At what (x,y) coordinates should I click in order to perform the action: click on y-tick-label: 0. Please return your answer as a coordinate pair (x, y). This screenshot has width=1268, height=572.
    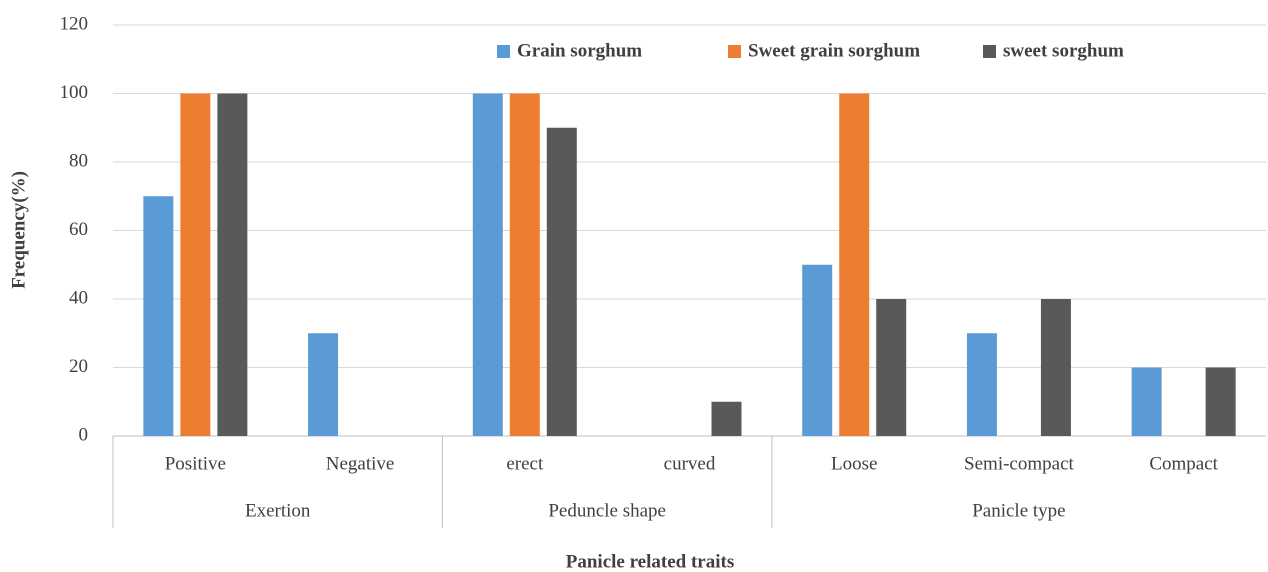
    Looking at the image, I should click on (84, 434).